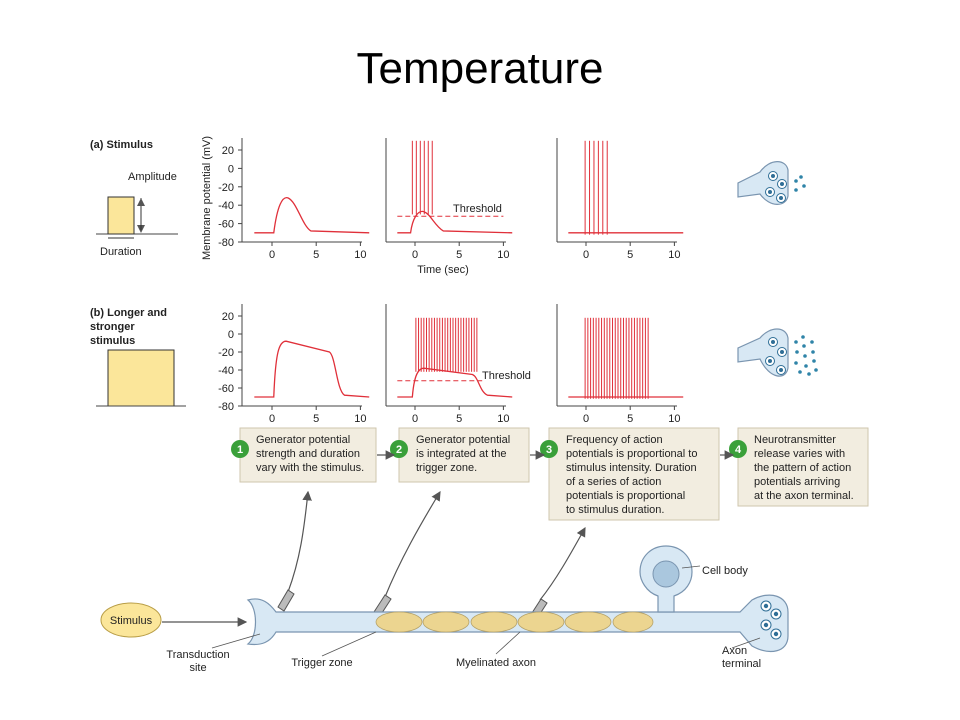 Image resolution: width=960 pixels, height=720 pixels. I want to click on svg-text: 3, so click(549, 450).